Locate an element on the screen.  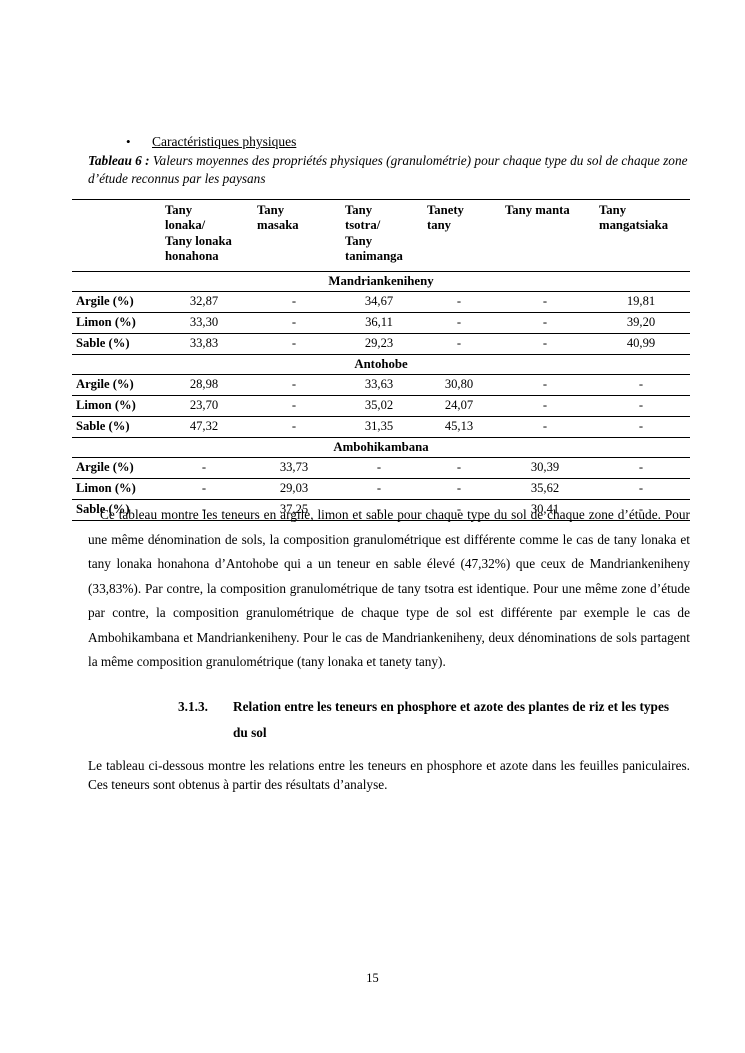
cell-value: 34,67 is located at coordinates (379, 300).